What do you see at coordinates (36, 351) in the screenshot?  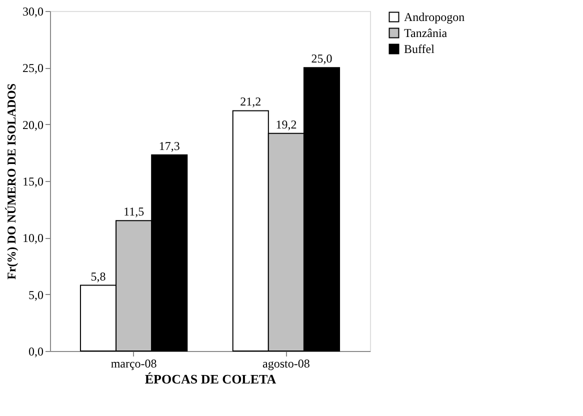 I see `y-tick-label: 0,0` at bounding box center [36, 351].